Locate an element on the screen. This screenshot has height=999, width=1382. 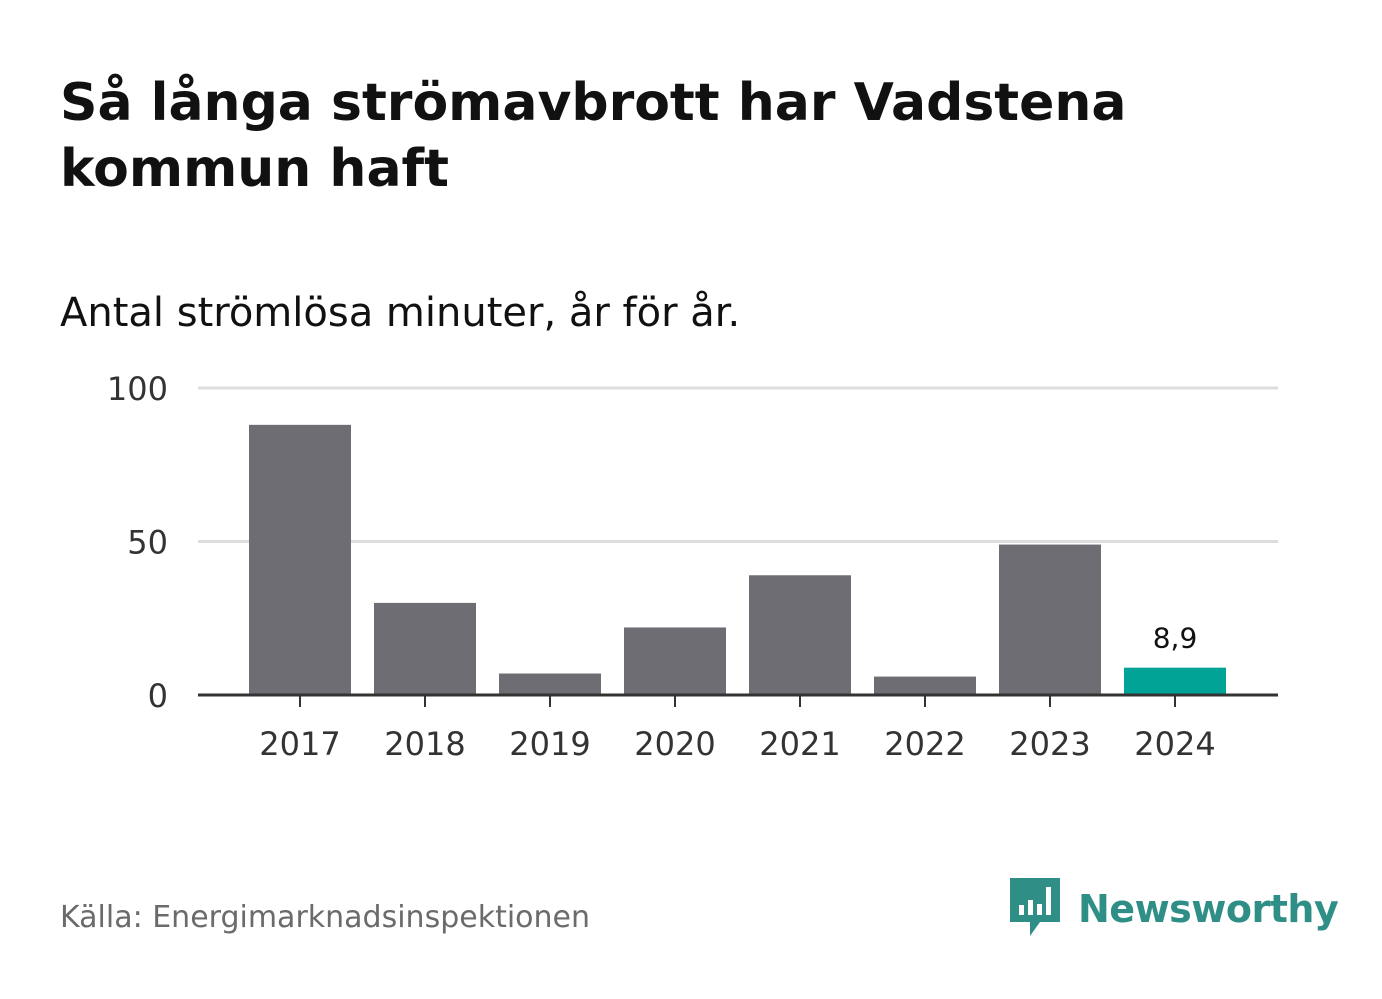
brand: Newsworthy is located at coordinates (1174, 909).